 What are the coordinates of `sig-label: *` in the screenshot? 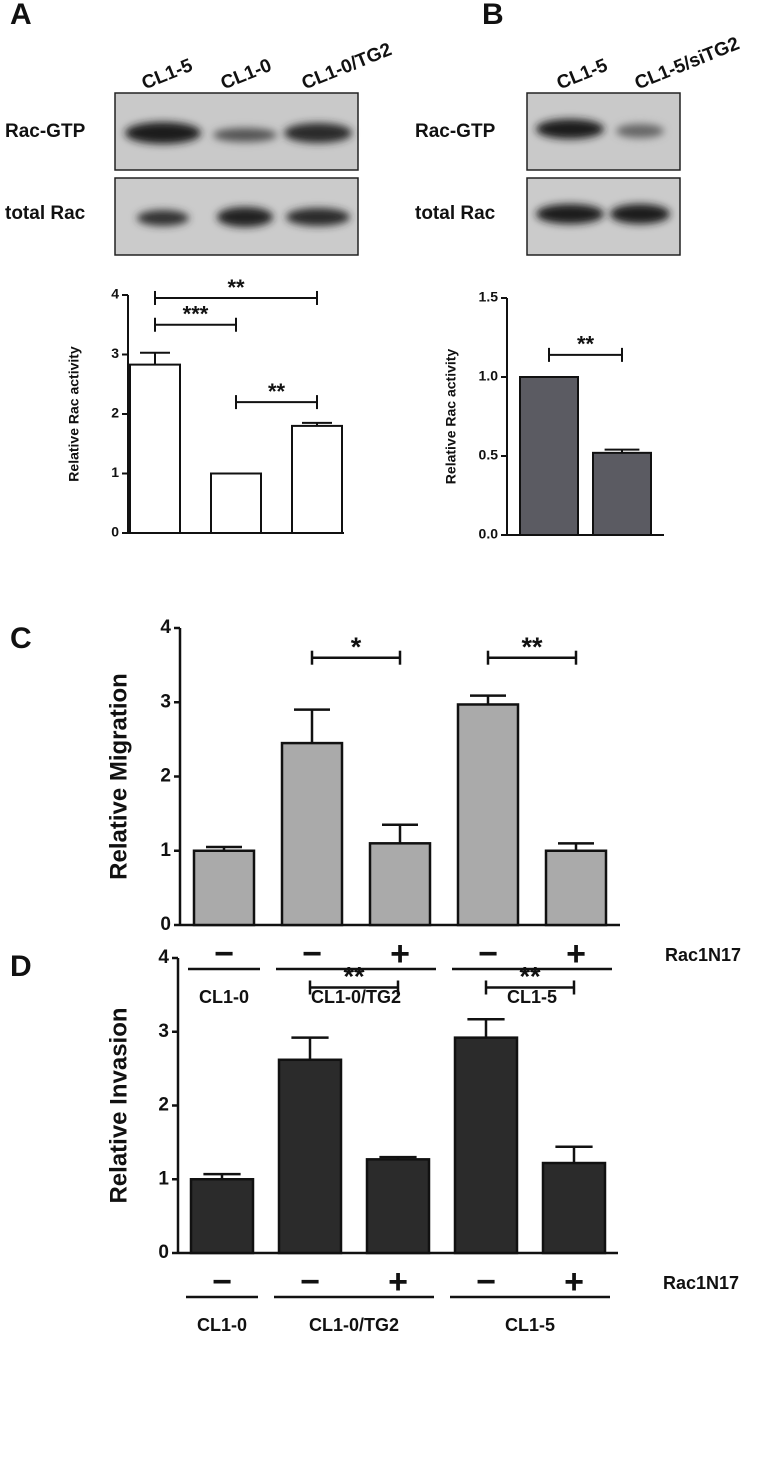 It's located at (356, 647).